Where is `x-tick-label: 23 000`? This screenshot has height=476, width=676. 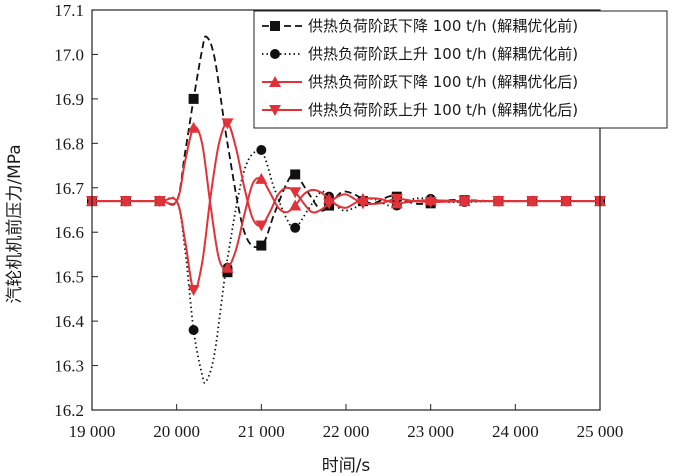
x-tick-label: 23 000 is located at coordinates (430, 431).